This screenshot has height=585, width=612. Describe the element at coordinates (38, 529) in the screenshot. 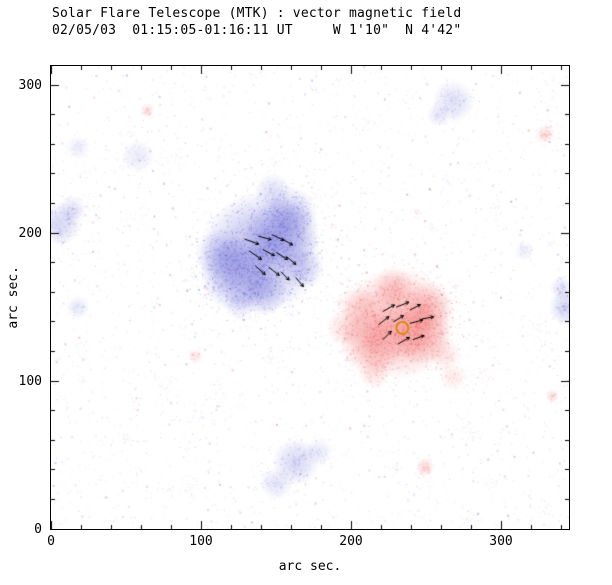

I see `y-tick-label: 0` at that location.